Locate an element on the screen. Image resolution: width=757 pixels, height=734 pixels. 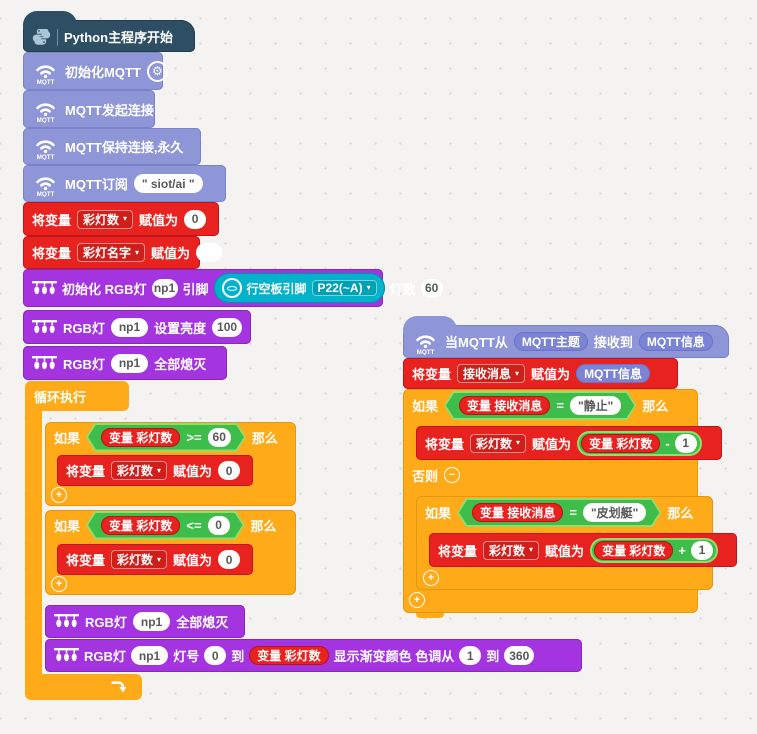
block-mqtt-connect: MQTT MQTT发起连接 is located at coordinates (89, 109).